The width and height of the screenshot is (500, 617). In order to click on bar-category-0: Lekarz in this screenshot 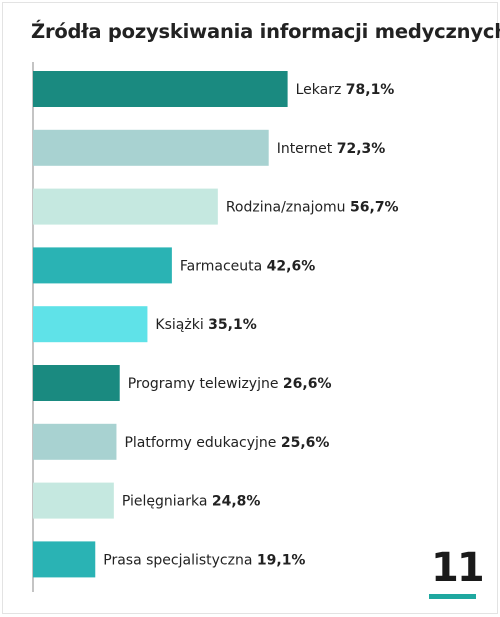, I will do `click(321, 90)`.